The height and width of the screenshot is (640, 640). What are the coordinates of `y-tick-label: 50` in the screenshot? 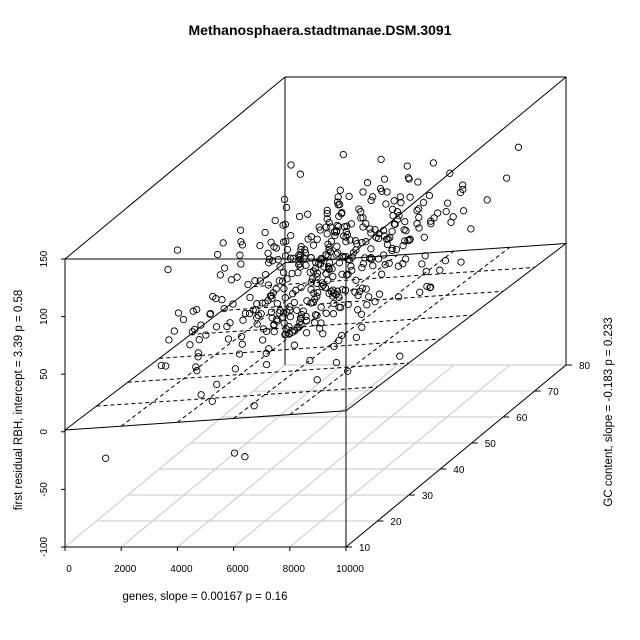 It's located at (491, 444).